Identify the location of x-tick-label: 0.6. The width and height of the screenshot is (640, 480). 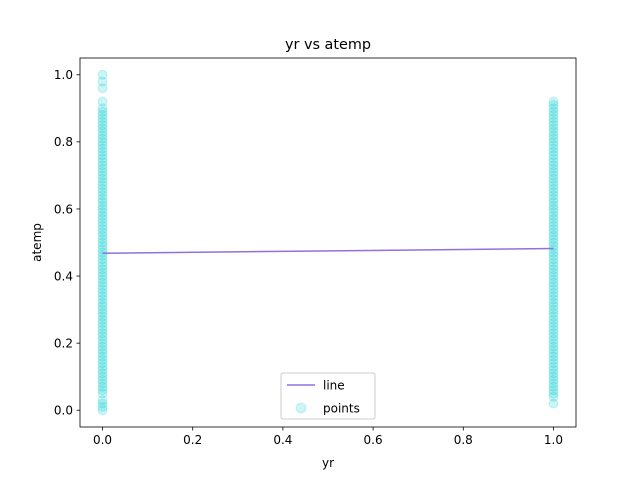
(373, 440).